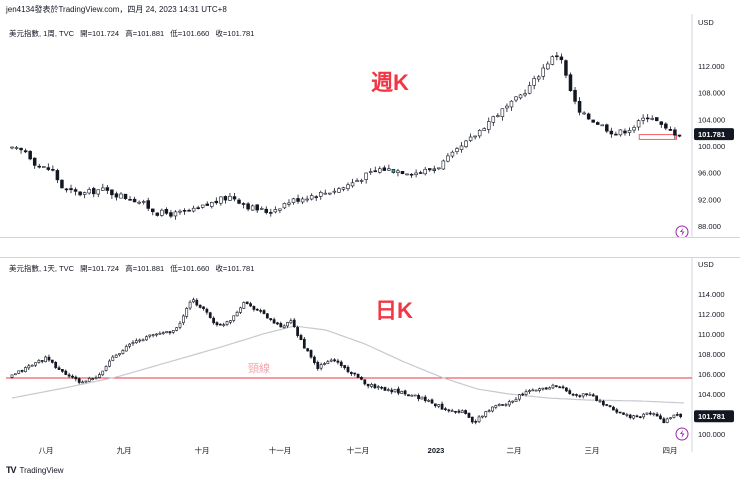  Describe the element at coordinates (711, 294) in the screenshot. I see `y-tick-label: 114.000` at that location.